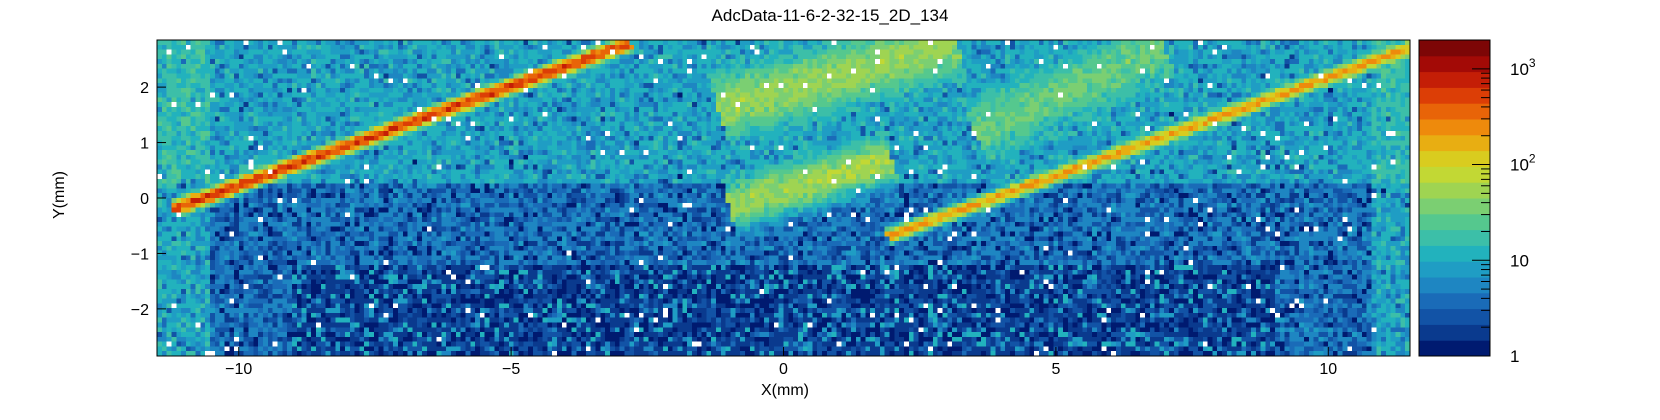 This screenshot has height=420, width=1660. Describe the element at coordinates (1523, 67) in the screenshot. I see `color-scale-tick-label: 10³` at that location.